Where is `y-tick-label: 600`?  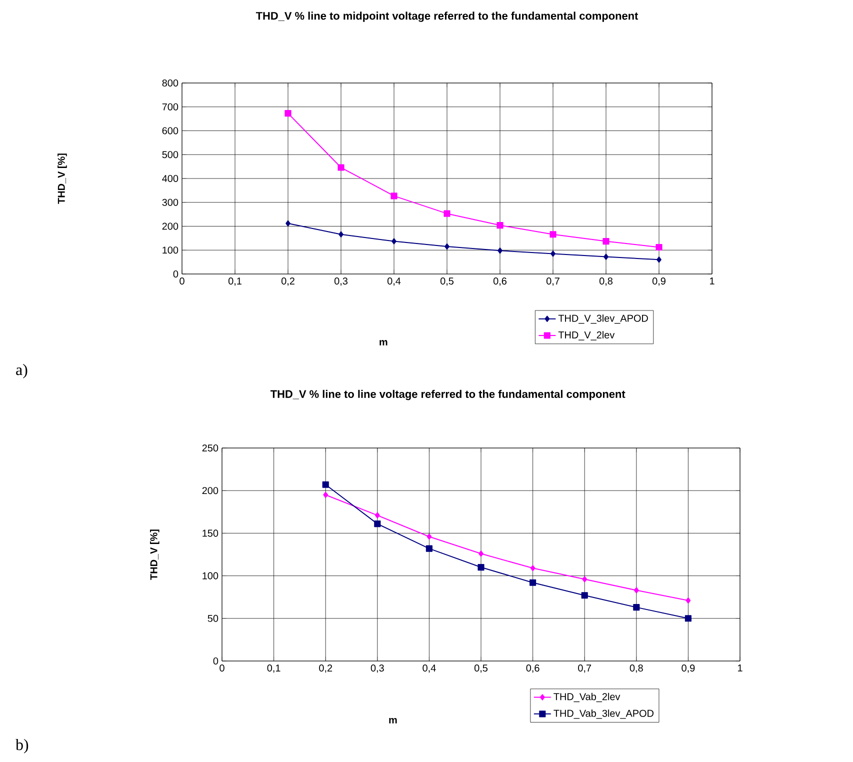
y-tick-label: 600 is located at coordinates (170, 130).